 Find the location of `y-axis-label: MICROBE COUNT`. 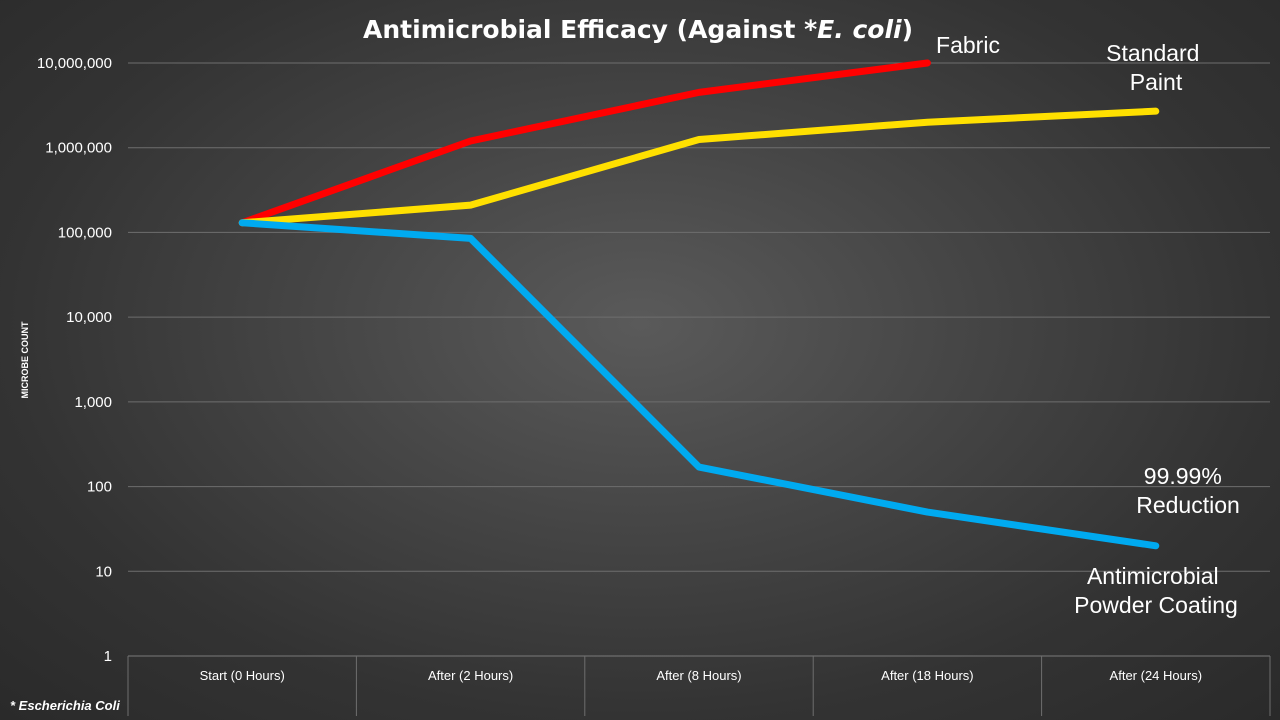

y-axis-label: MICROBE COUNT is located at coordinates (25, 359).